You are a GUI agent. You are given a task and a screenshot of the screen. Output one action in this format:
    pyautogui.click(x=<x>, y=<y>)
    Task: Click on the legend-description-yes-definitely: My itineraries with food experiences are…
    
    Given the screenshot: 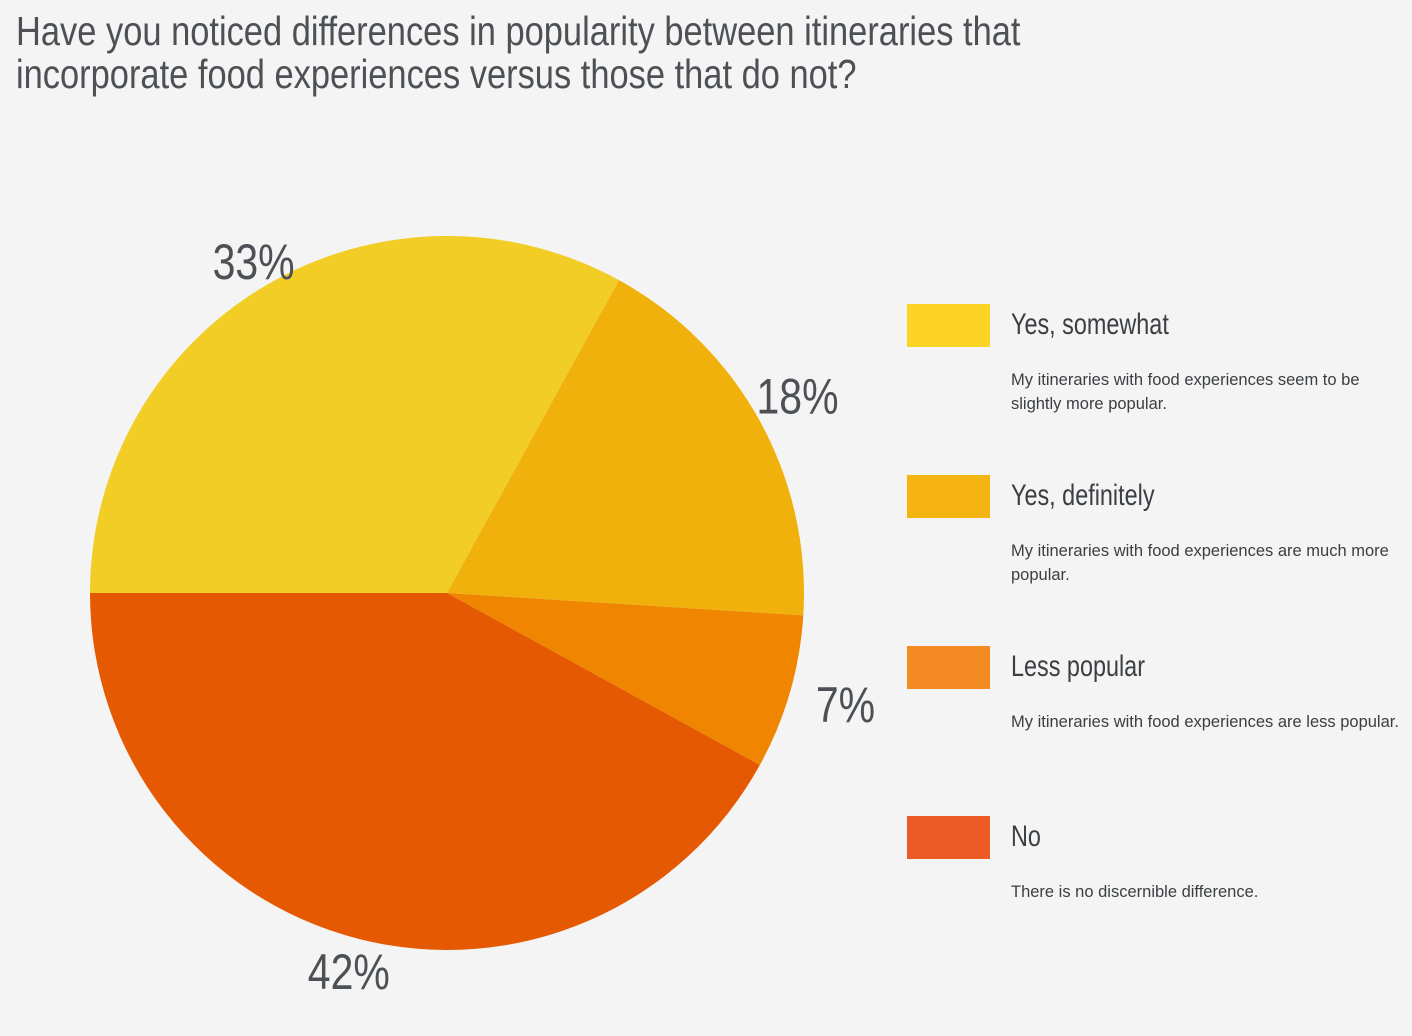 What is the action you would take?
    pyautogui.click(x=1200, y=563)
    